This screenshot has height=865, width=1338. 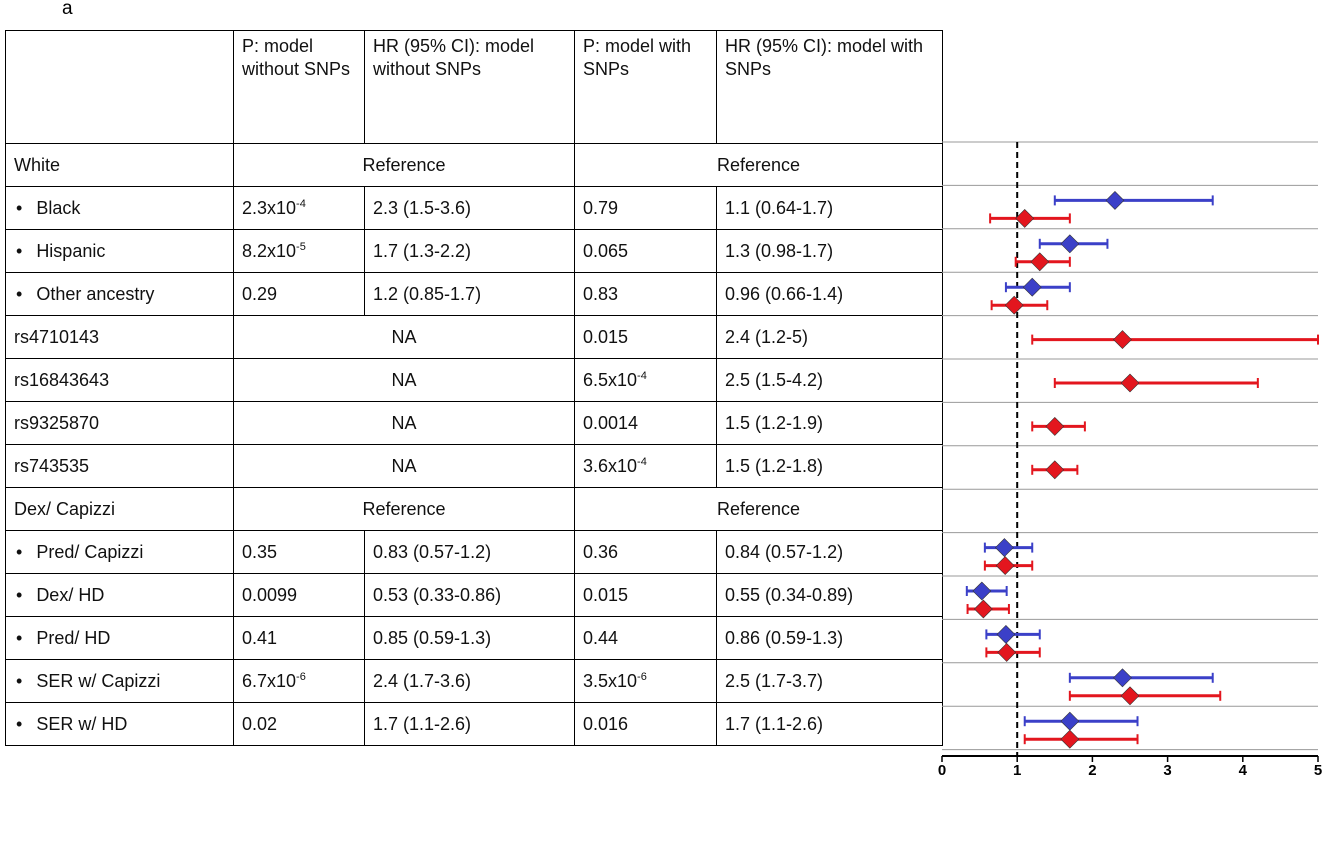 I want to click on table-cell: 0.35, so click(x=299, y=552).